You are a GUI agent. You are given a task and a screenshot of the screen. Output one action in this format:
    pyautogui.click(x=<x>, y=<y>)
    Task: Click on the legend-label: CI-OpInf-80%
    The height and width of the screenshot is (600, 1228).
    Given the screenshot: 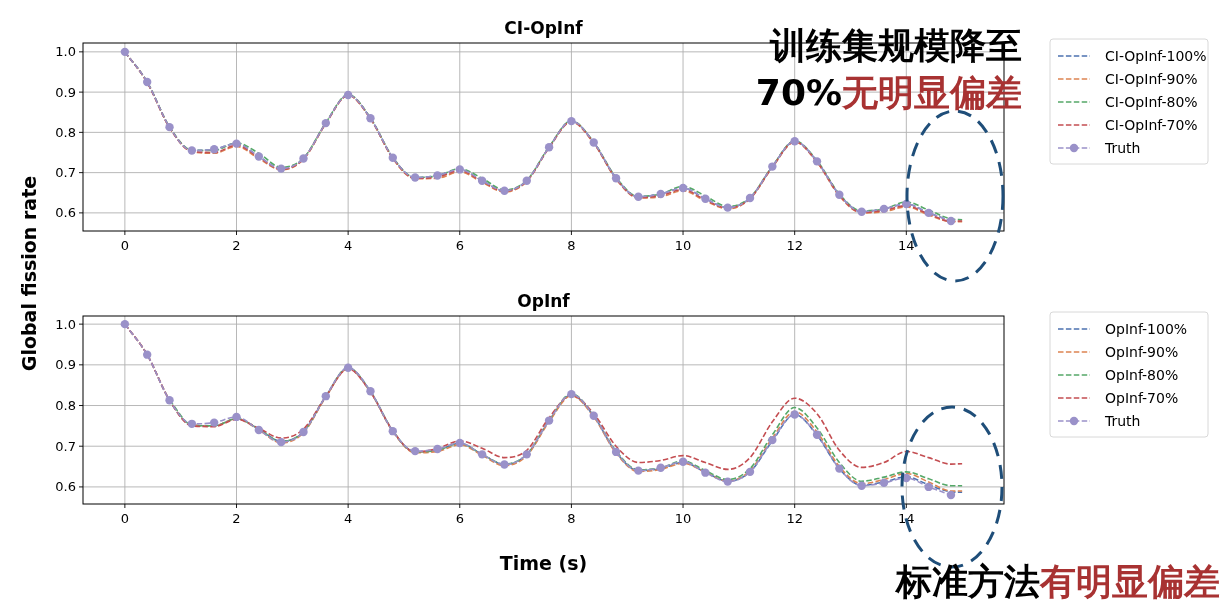 What is the action you would take?
    pyautogui.click(x=1151, y=102)
    